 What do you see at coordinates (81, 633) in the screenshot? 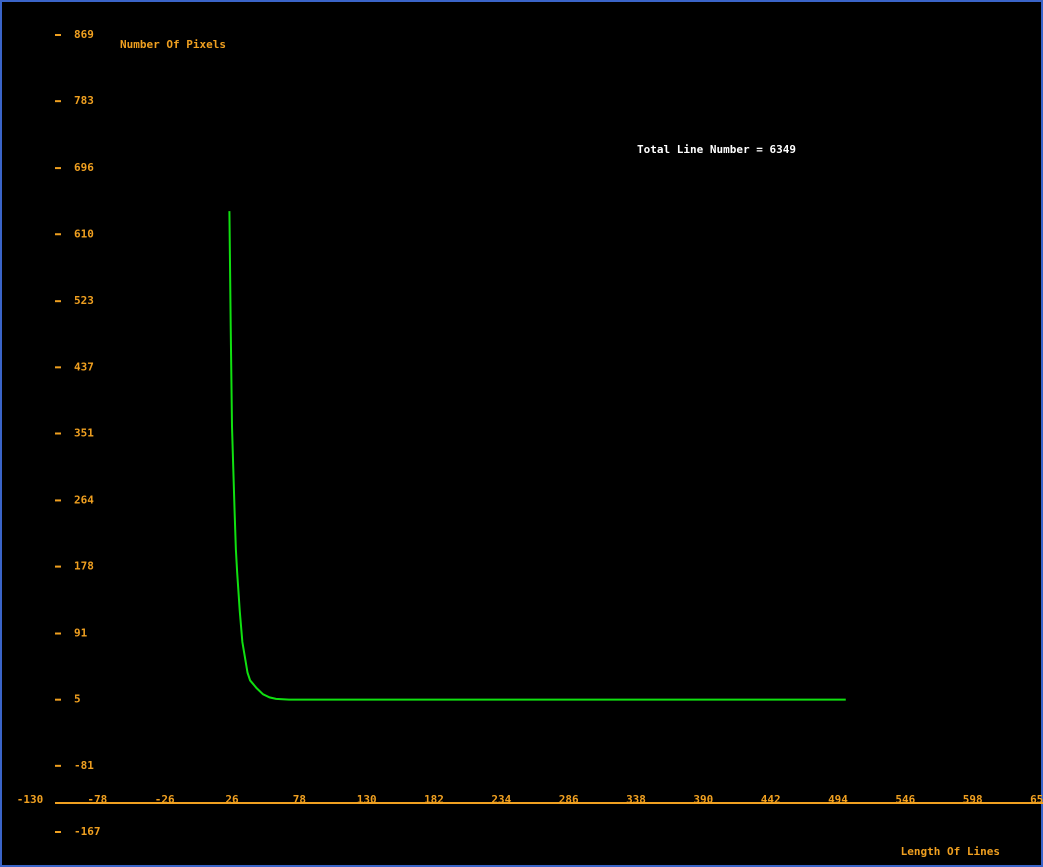
I see `y-tick-label: 91` at bounding box center [81, 633].